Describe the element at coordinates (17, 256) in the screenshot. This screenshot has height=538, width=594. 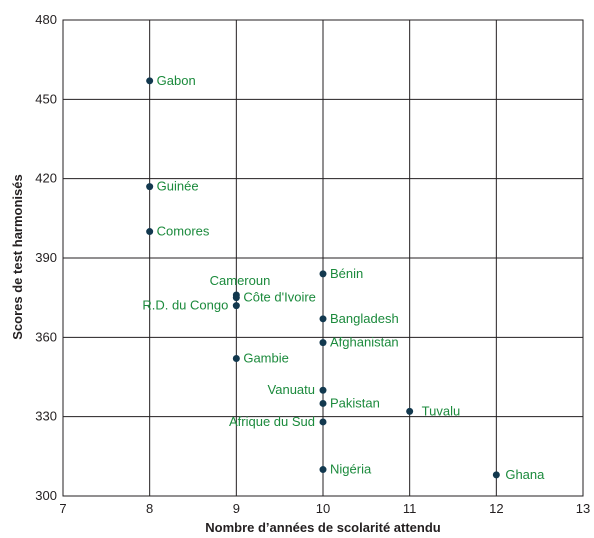
I see `y-axis-title: Scores de test harmonisés` at that location.